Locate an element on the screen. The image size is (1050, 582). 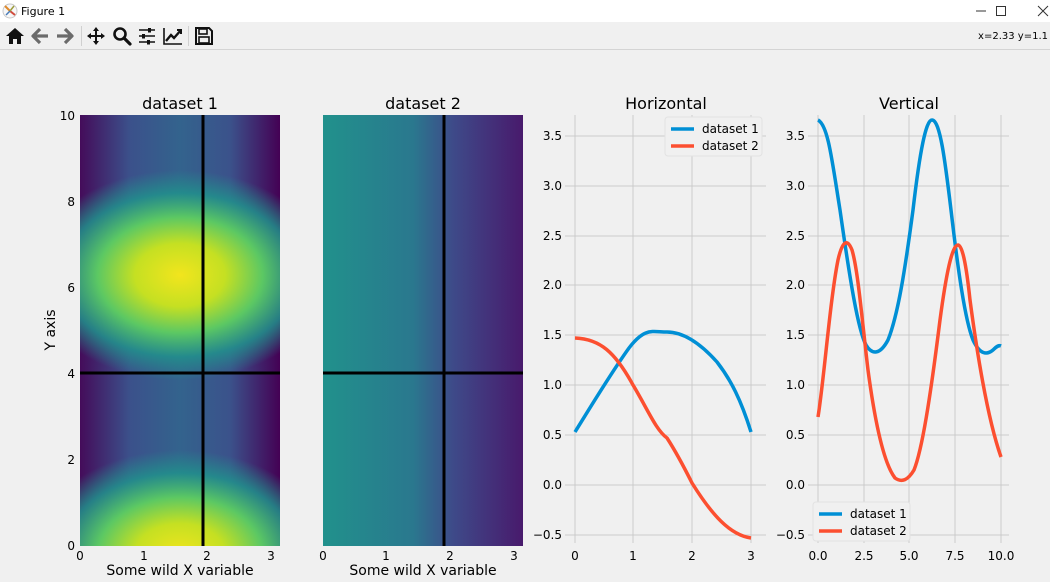
svg-text: 7.5 is located at coordinates (954, 556).